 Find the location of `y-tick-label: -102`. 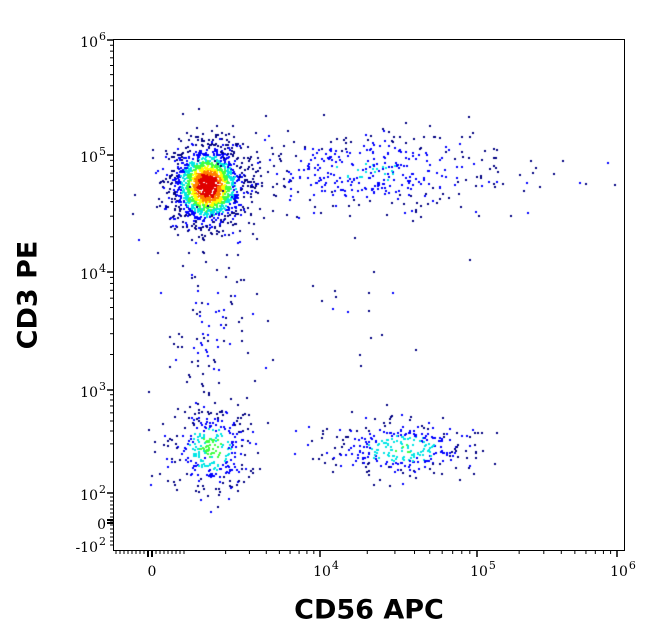

y-tick-label: -102 is located at coordinates (90, 545).